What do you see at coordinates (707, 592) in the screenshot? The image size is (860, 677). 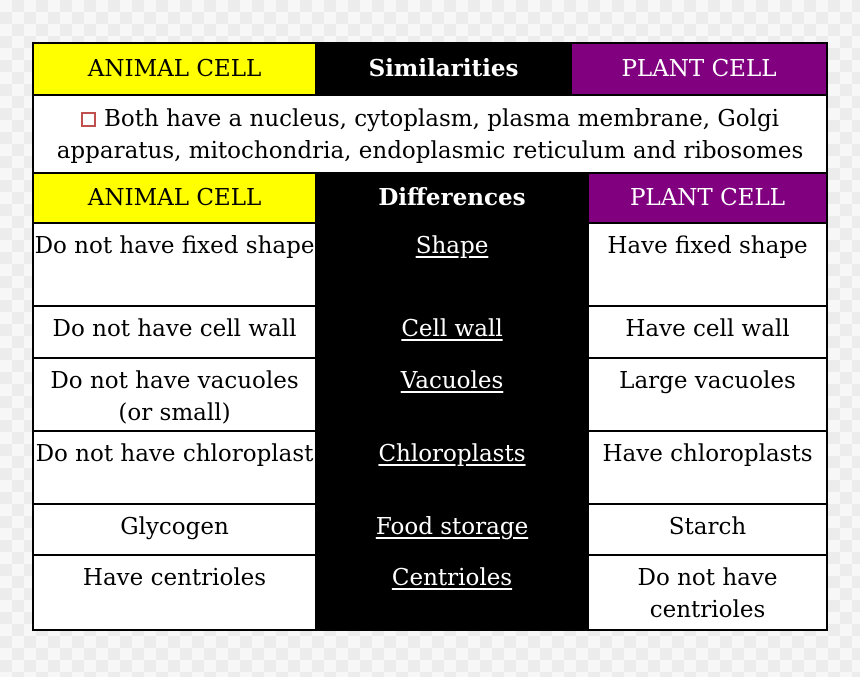 I see `table-row-plant: Do not have centrioles` at bounding box center [707, 592].